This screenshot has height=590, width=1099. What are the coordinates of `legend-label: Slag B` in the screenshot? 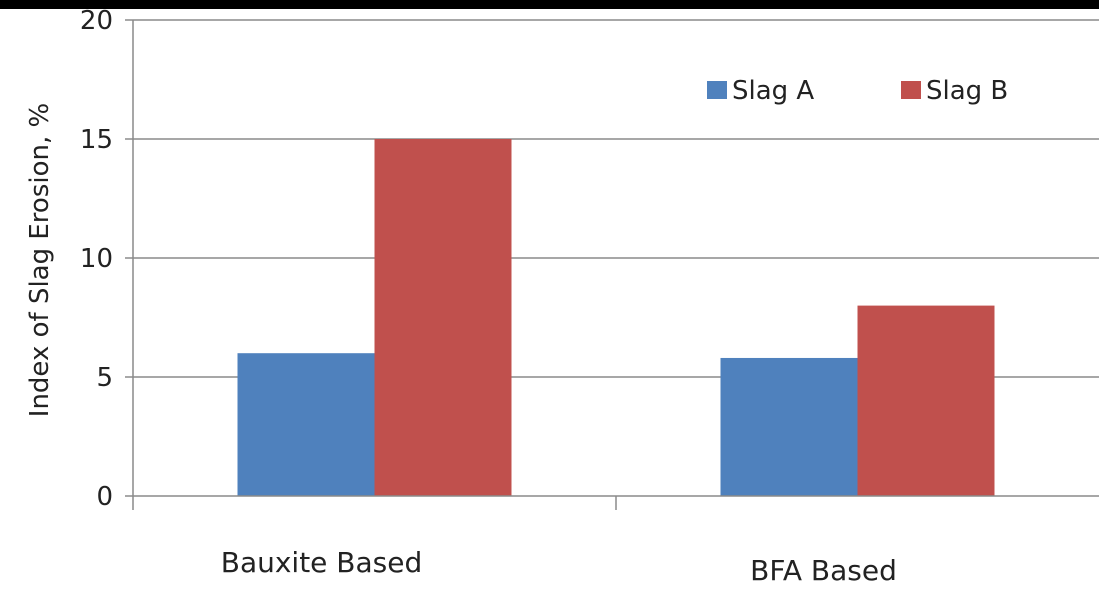 It's located at (967, 91).